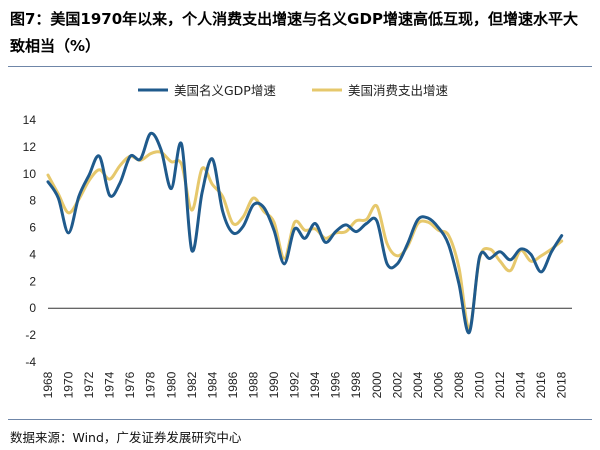  What do you see at coordinates (356, 384) in the screenshot?
I see `x-tick-label: 1998` at bounding box center [356, 384].